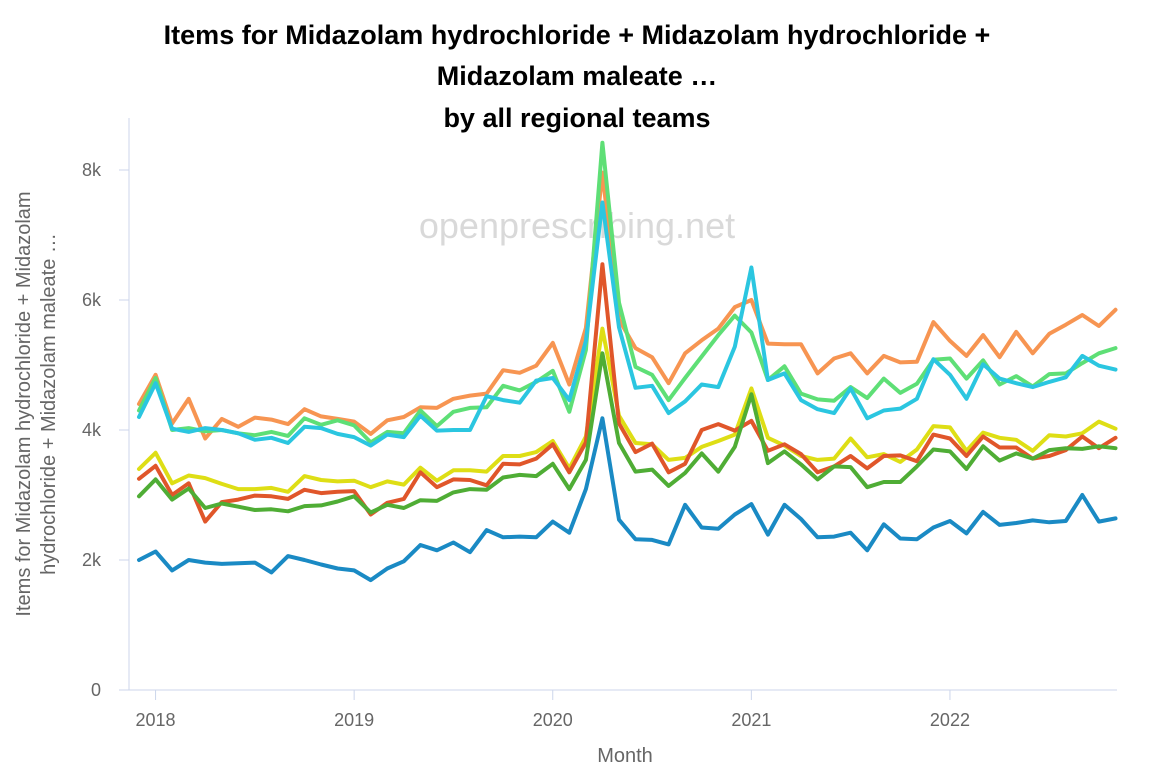 This screenshot has height=775, width=1154. Describe the element at coordinates (950, 720) in the screenshot. I see `x-tick-label: 2022` at that location.